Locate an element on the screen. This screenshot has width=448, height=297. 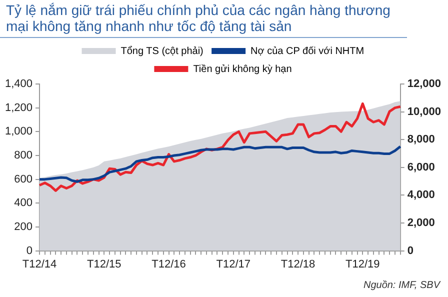
y-tick-label: 400 is located at coordinates (23, 203).